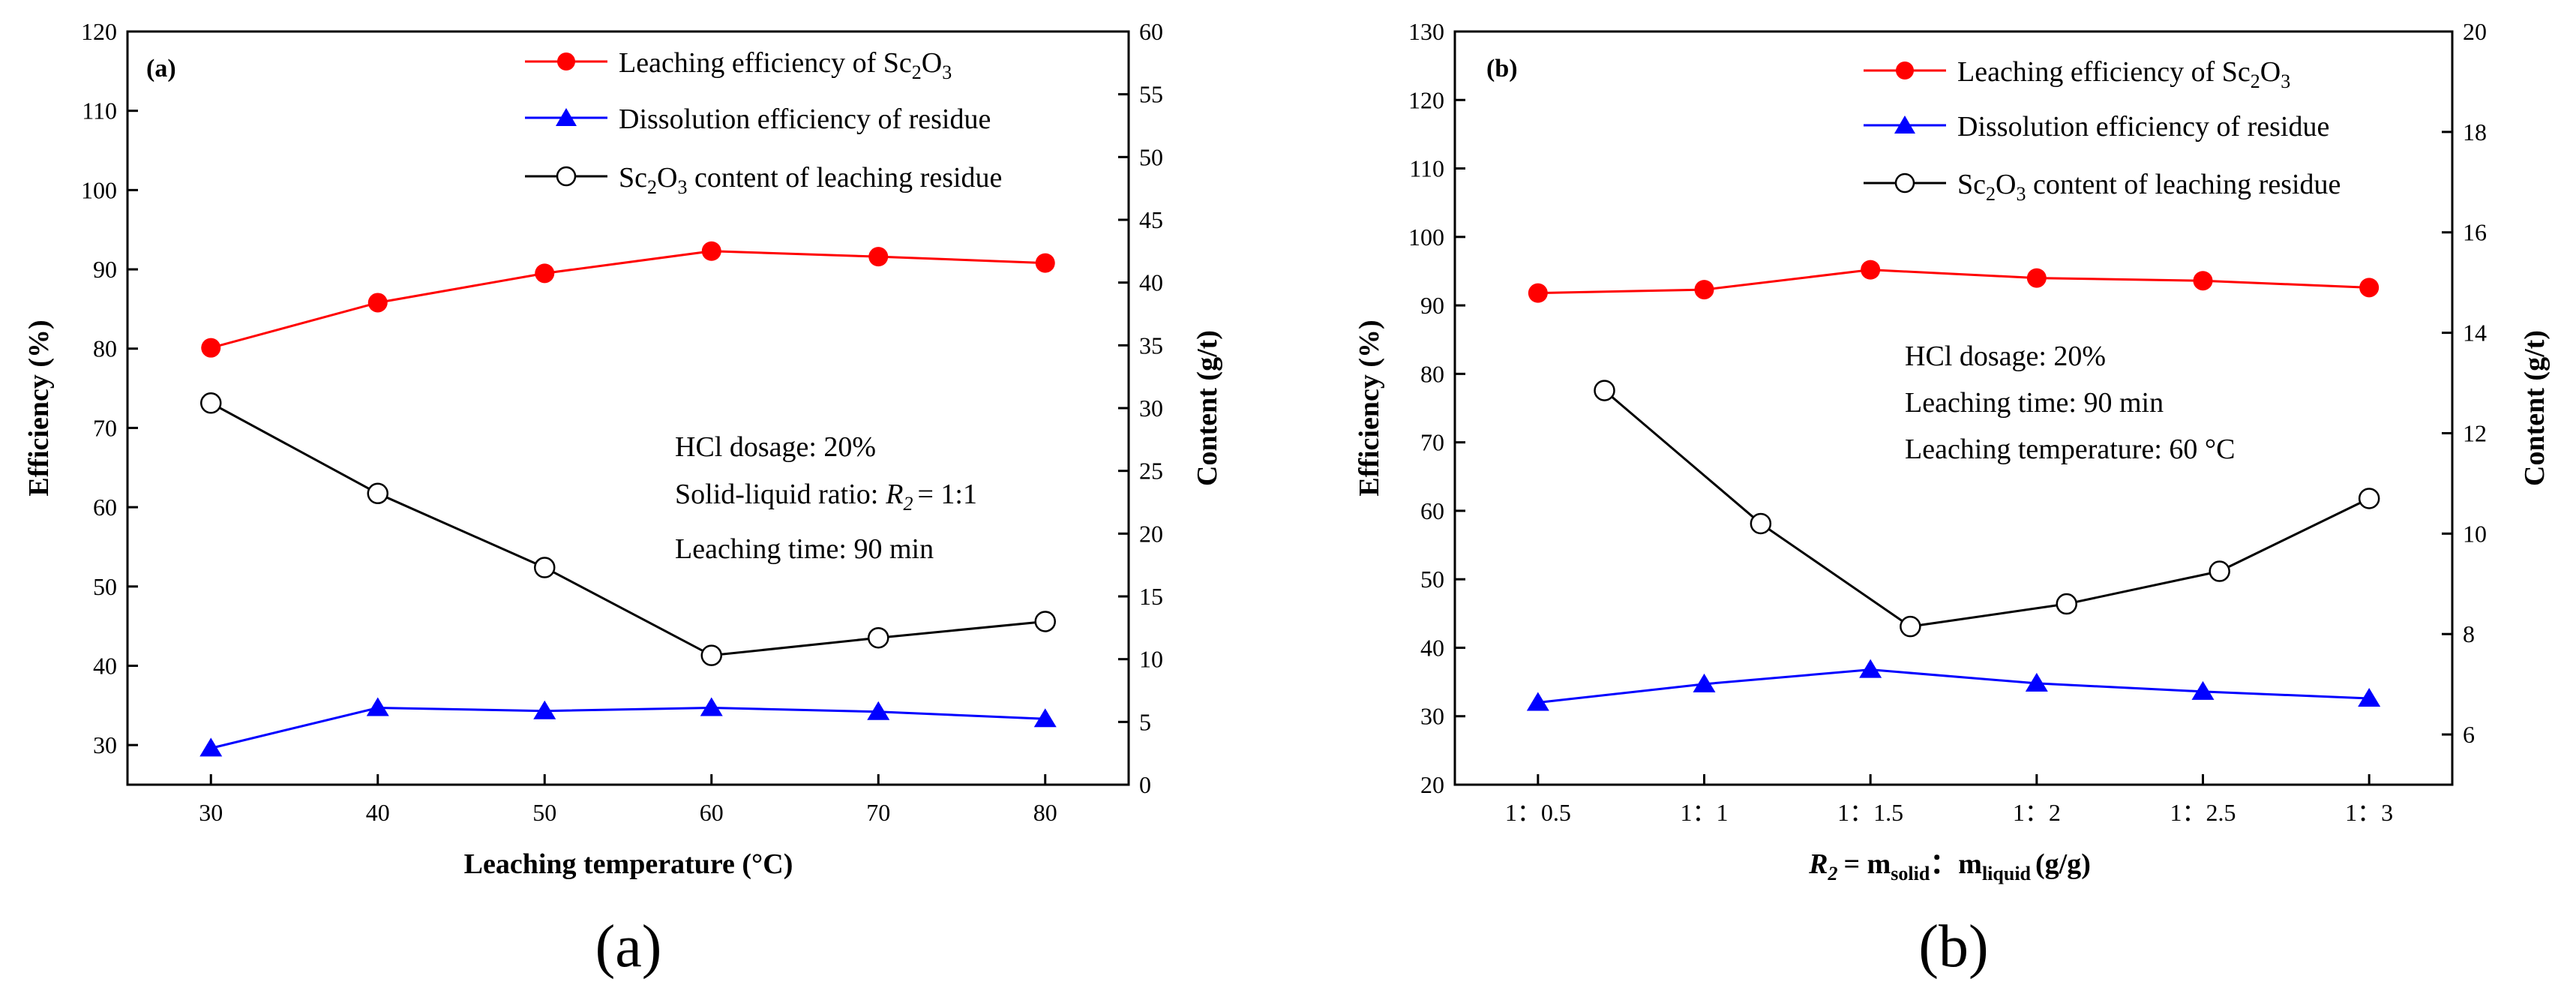 The image size is (2576, 1000). I want to click on x-tick-label-b: 1：2.5, so click(2203, 813).